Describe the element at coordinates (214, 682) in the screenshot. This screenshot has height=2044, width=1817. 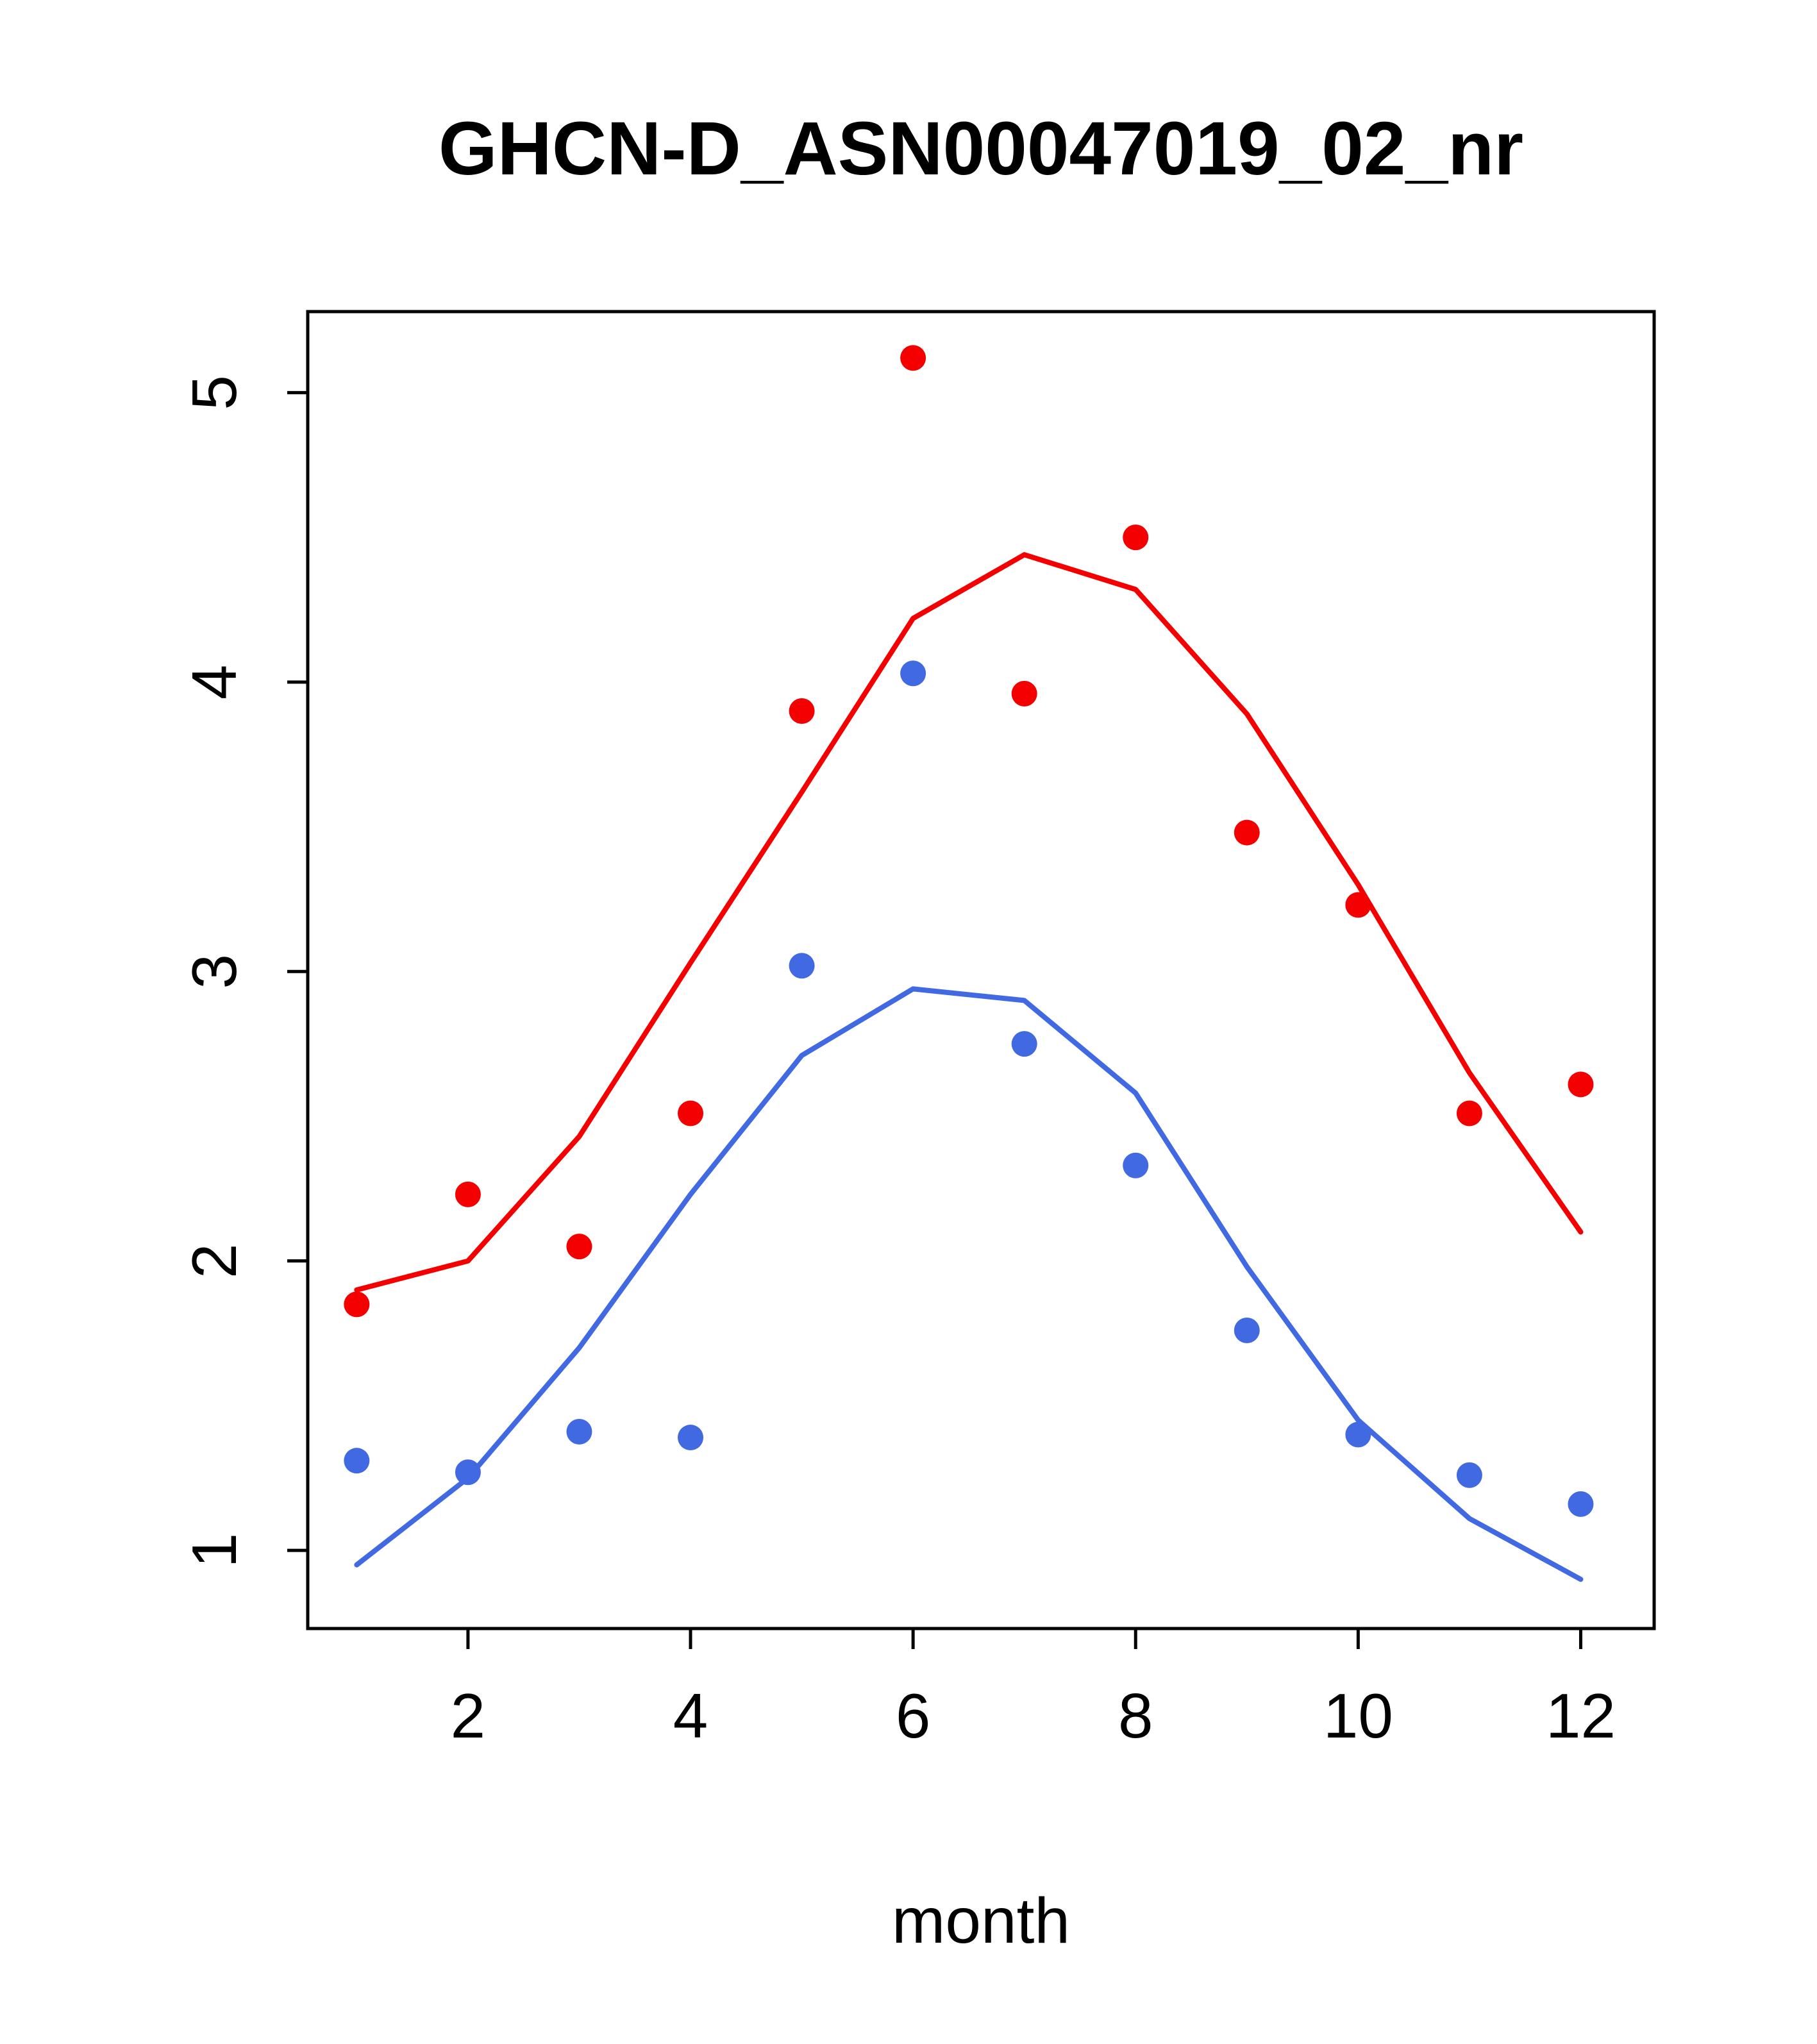
I see `y-tick-label: 4` at that location.